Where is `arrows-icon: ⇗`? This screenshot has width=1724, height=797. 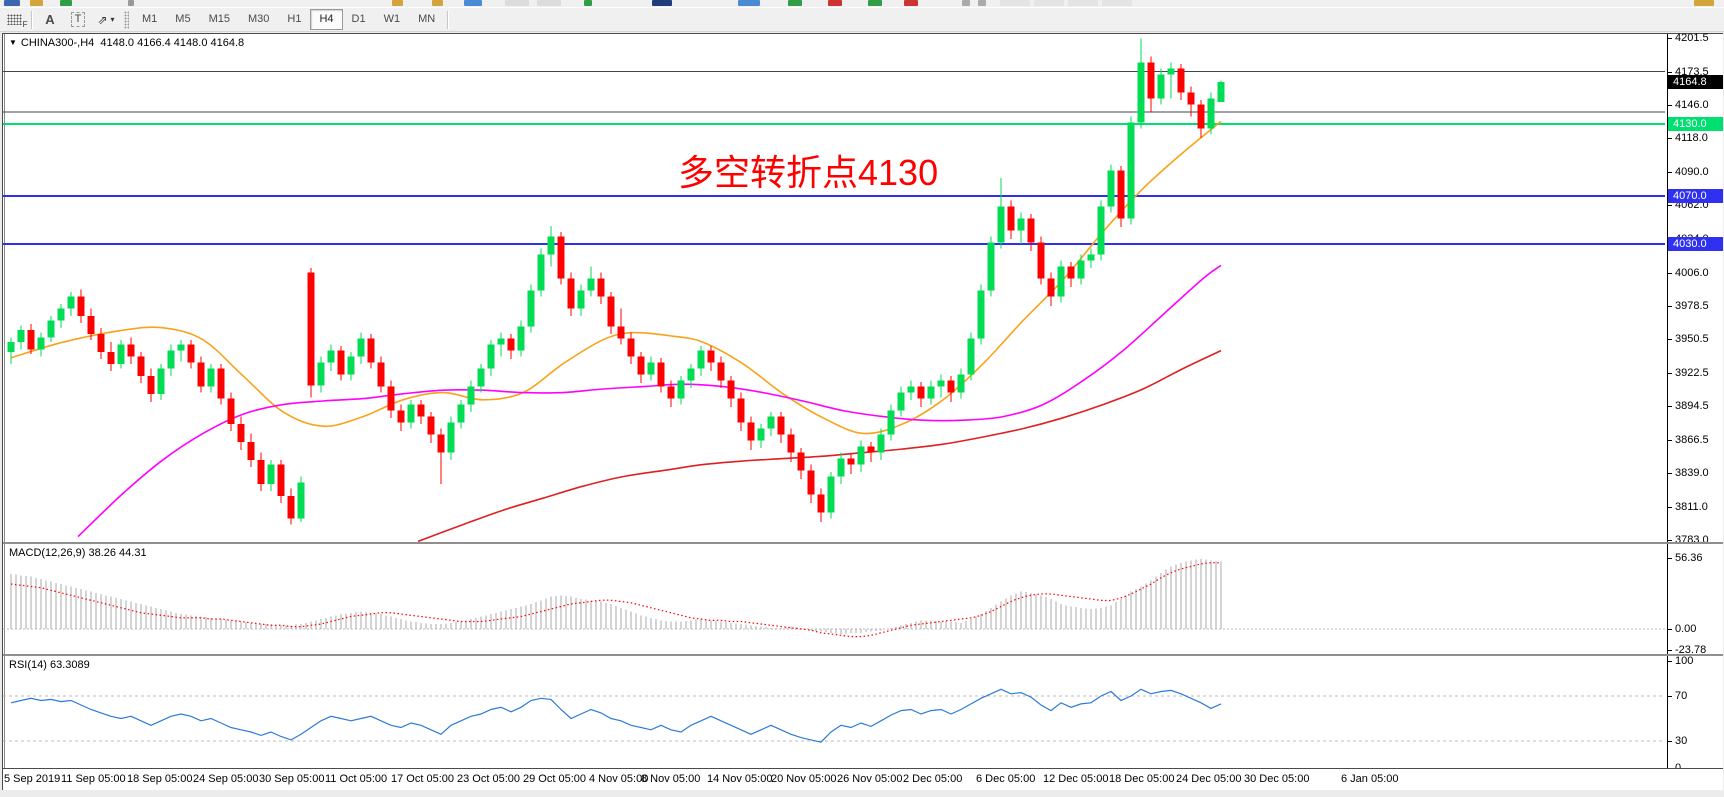
arrows-icon: ⇗ is located at coordinates (102, 19).